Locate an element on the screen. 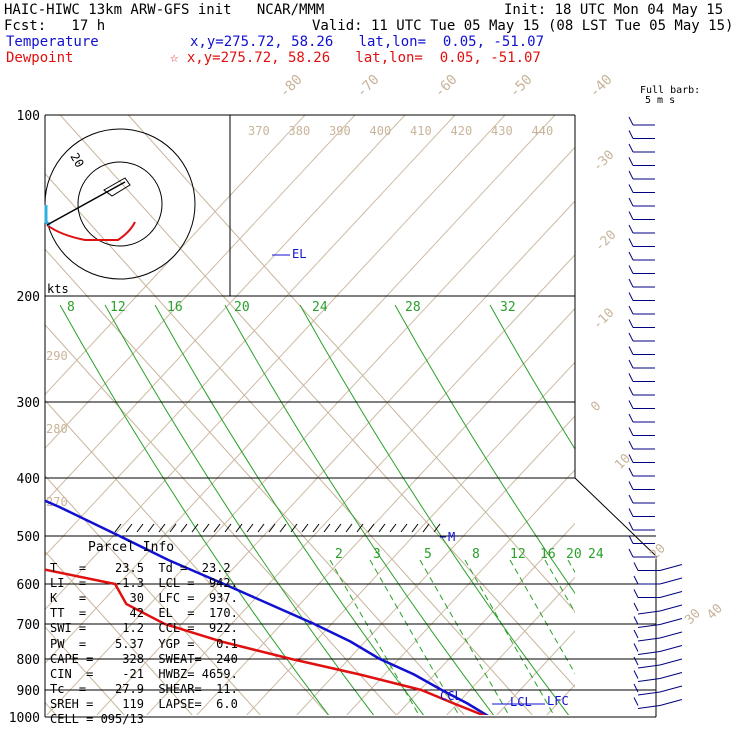 This screenshot has width=740, height=740. parcel-info-row: TT = 42 EL = 170. is located at coordinates (144, 613).